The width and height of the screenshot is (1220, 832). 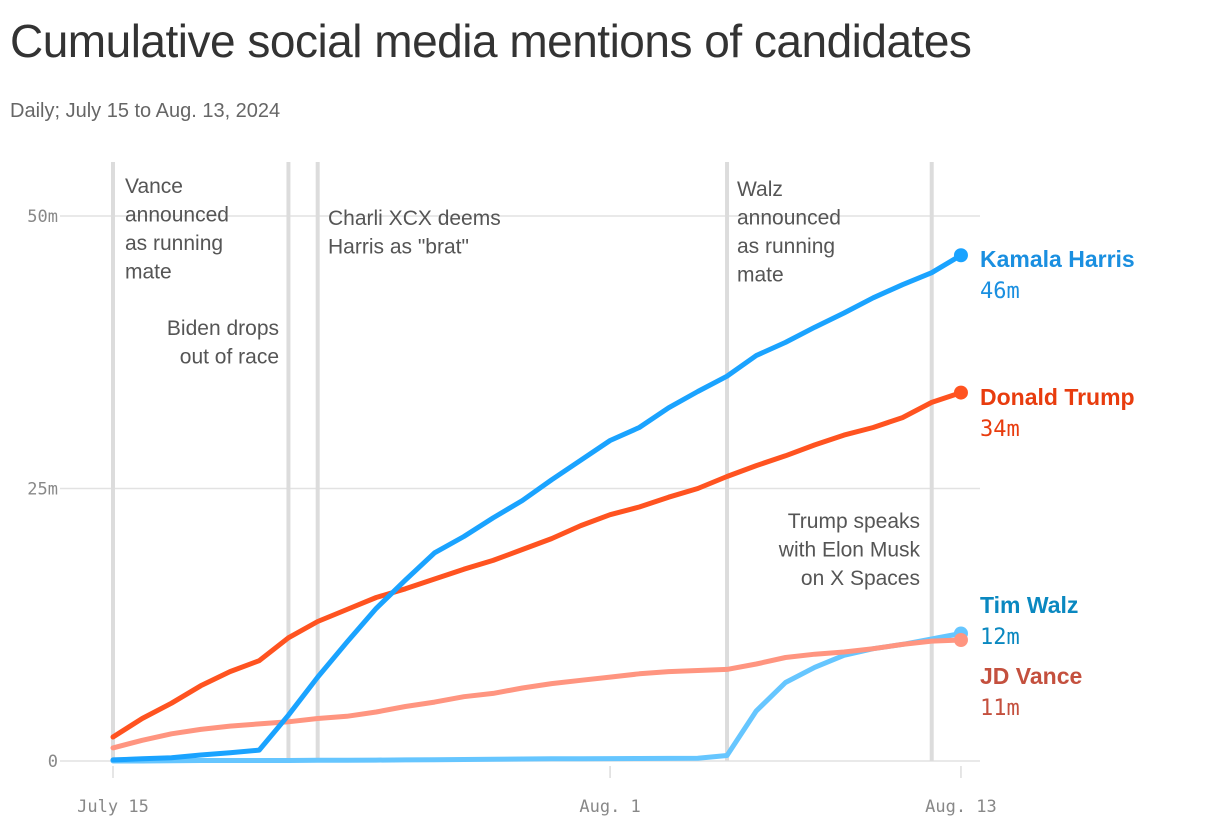 I want to click on x-tick-label: Aug. 1, so click(x=609, y=807).